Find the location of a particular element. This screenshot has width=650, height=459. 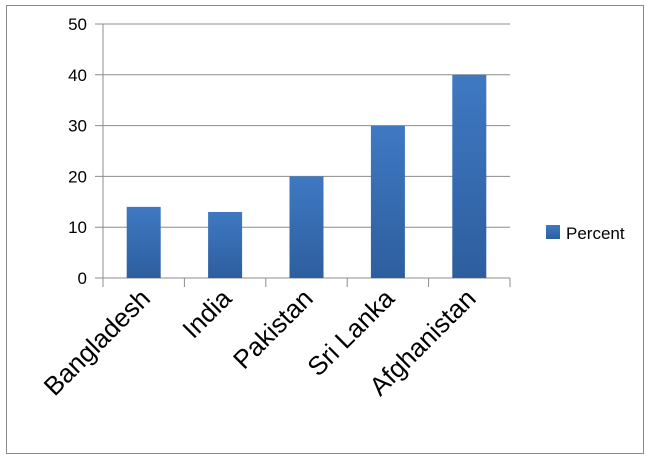

y-tick-label-0: 0 is located at coordinates (82, 278).